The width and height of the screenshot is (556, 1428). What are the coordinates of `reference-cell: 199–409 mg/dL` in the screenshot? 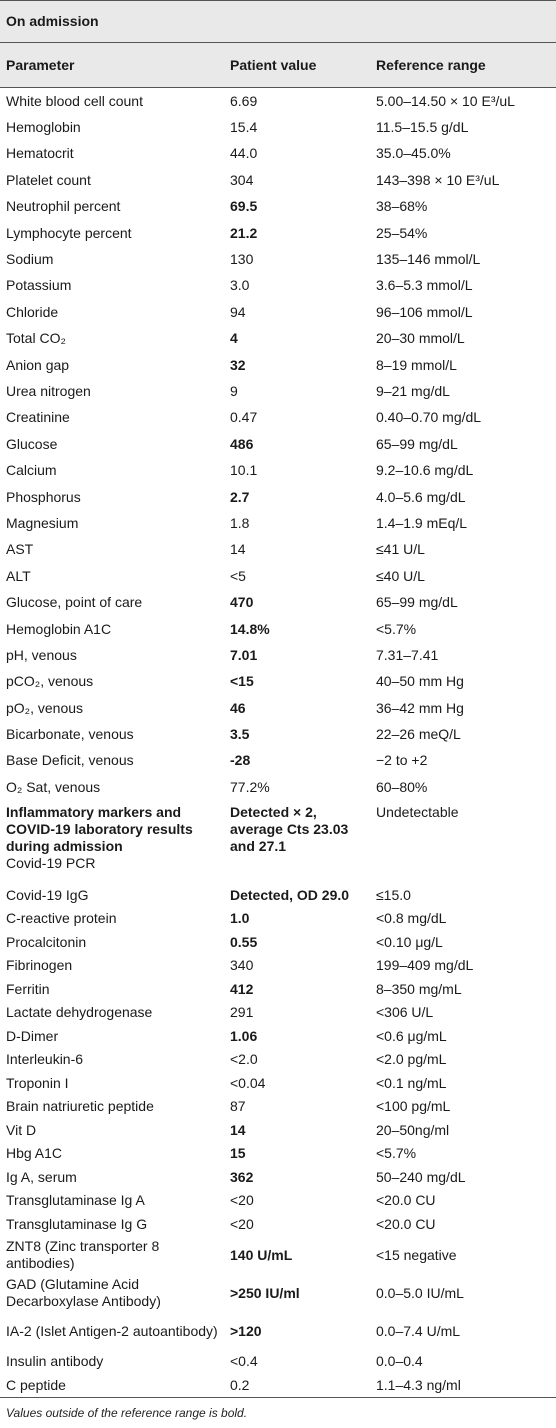 It's located at (463, 966).